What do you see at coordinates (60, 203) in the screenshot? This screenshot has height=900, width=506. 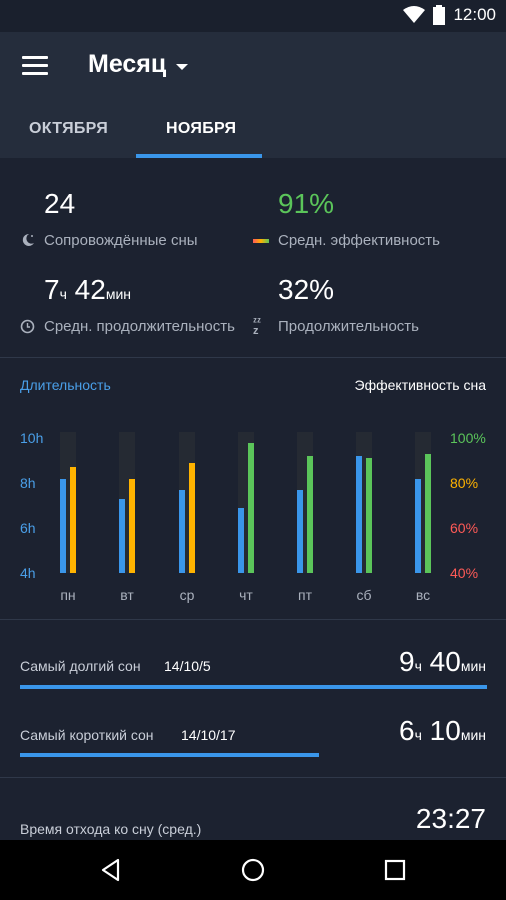 I see `tracked-count: 24` at bounding box center [60, 203].